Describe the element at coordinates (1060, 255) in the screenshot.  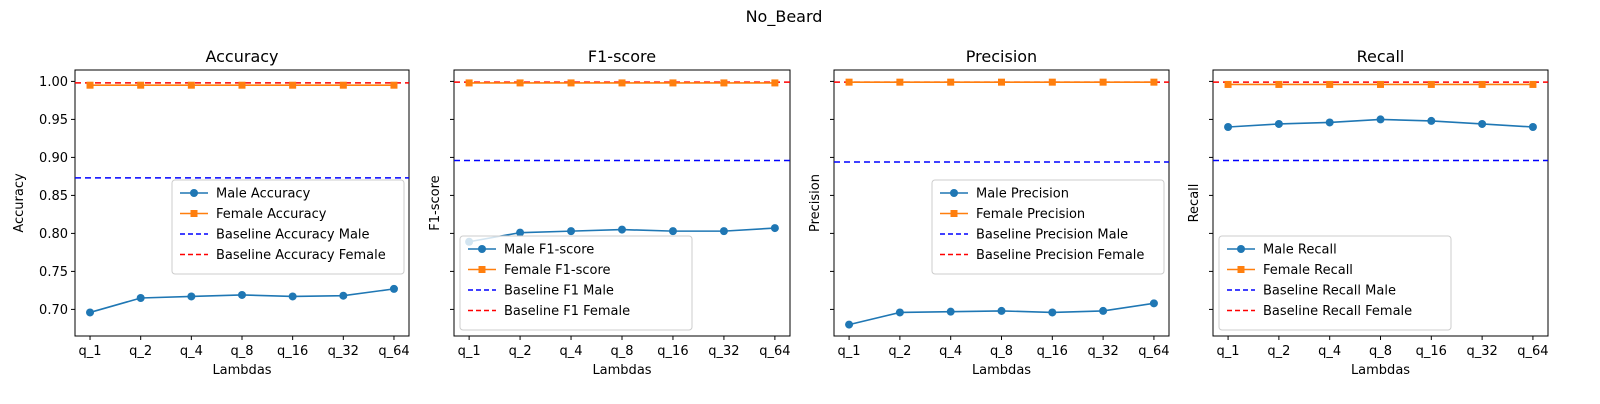
I see `legend-label: Baseline Precision Female` at that location.